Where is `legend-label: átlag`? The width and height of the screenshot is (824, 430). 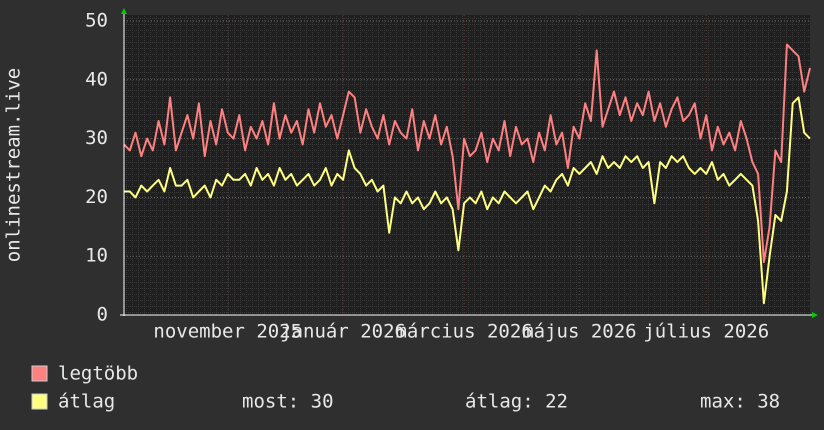
legend-label: átlag is located at coordinates (86, 402).